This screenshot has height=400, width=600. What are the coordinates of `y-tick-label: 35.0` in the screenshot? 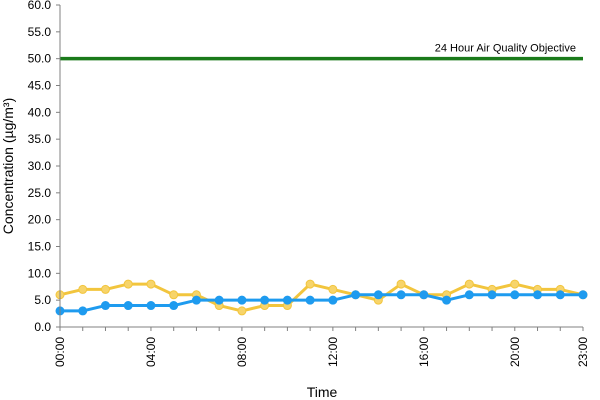 It's located at (40, 139).